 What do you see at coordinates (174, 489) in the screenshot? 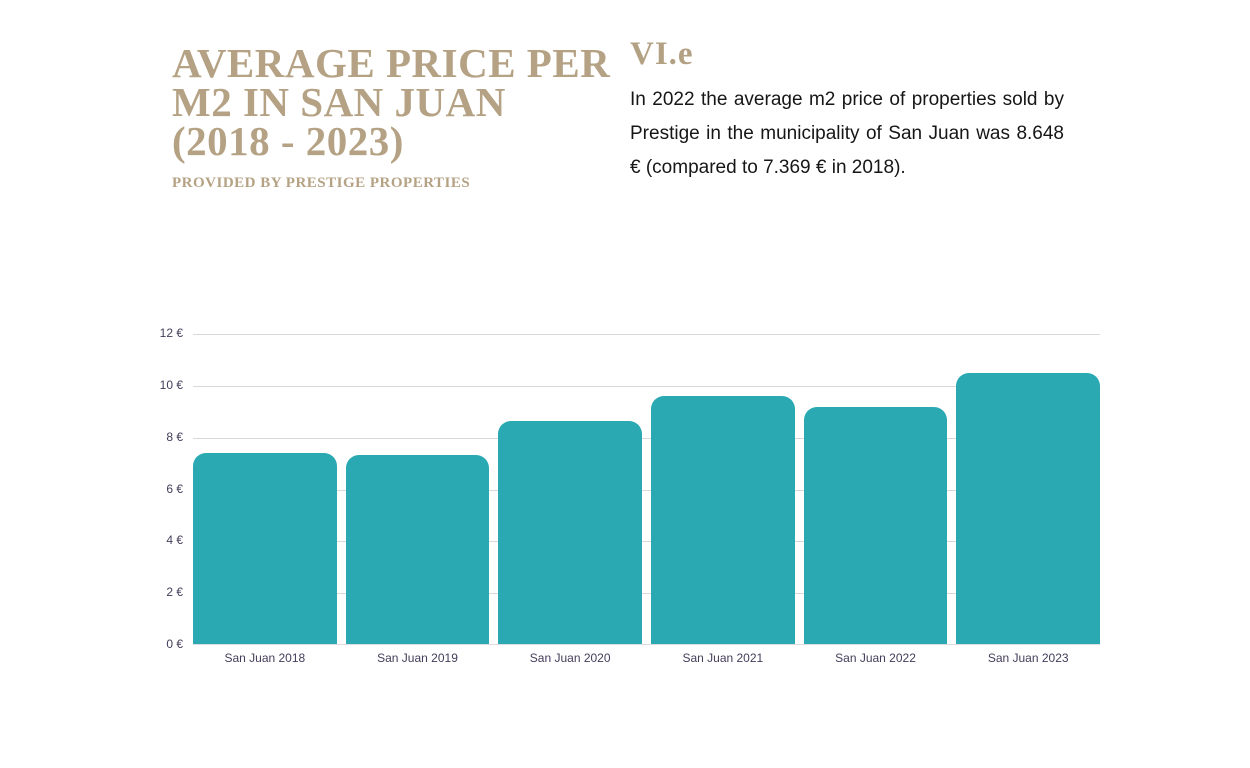
I see `y-axis-tick-label: 6 €` at bounding box center [174, 489].